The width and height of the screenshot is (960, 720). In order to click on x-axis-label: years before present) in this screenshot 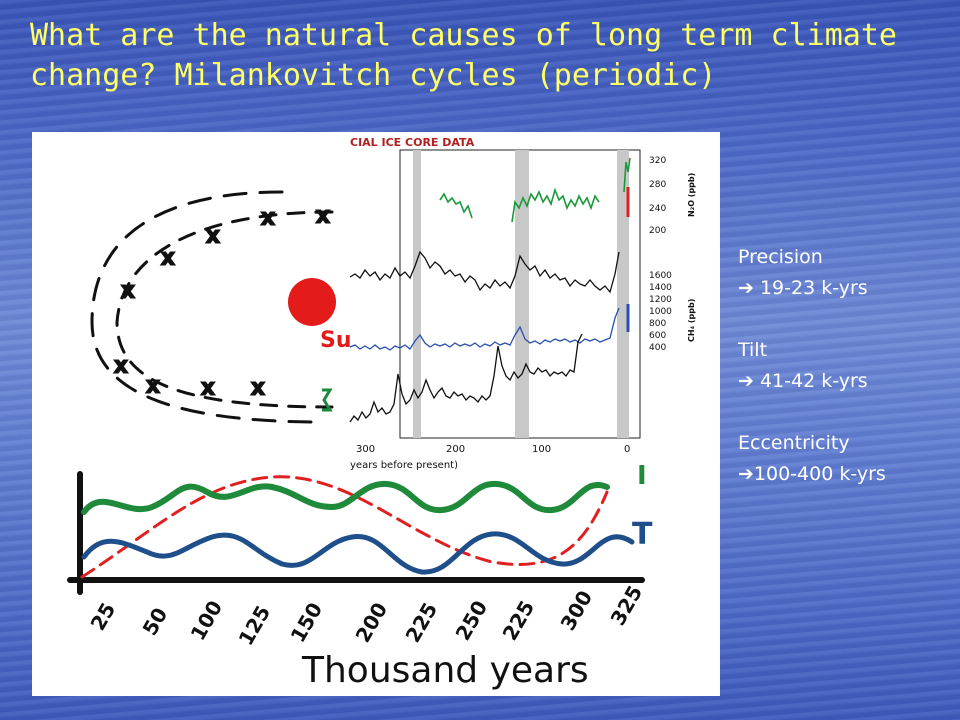, I will do `click(404, 465)`.